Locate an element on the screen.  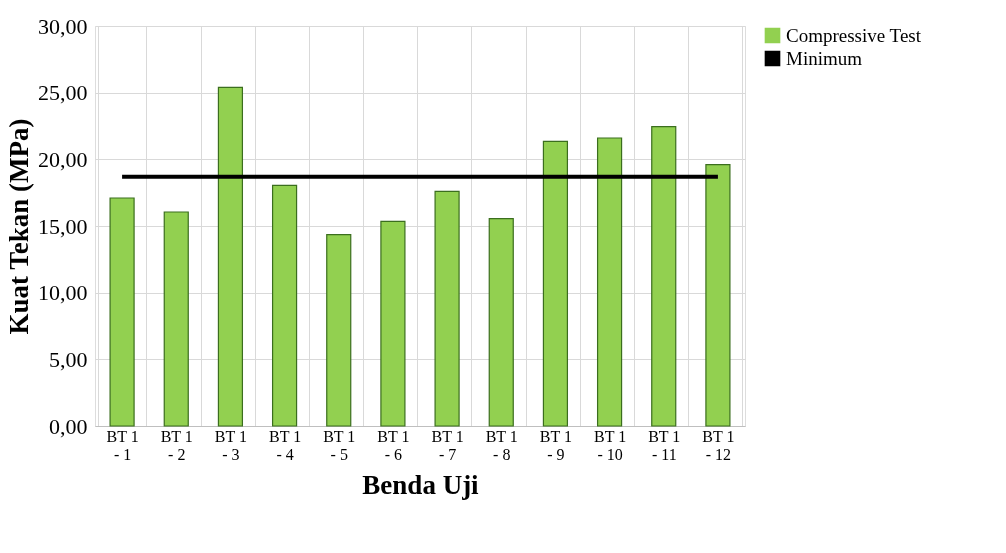
legend-label: Compressive Test is located at coordinates (854, 35).